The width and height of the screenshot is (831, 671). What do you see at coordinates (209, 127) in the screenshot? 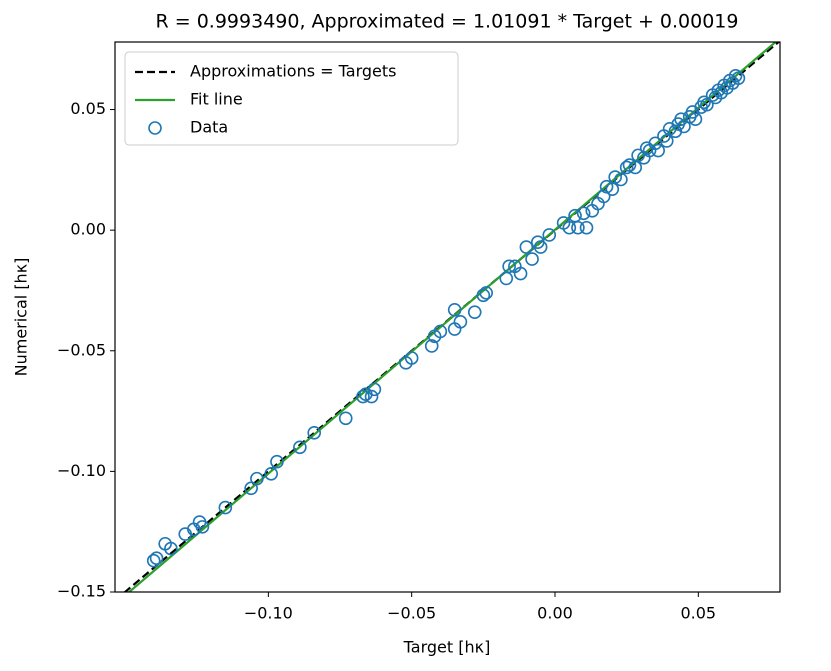
I see `legend-label: Data` at bounding box center [209, 127].